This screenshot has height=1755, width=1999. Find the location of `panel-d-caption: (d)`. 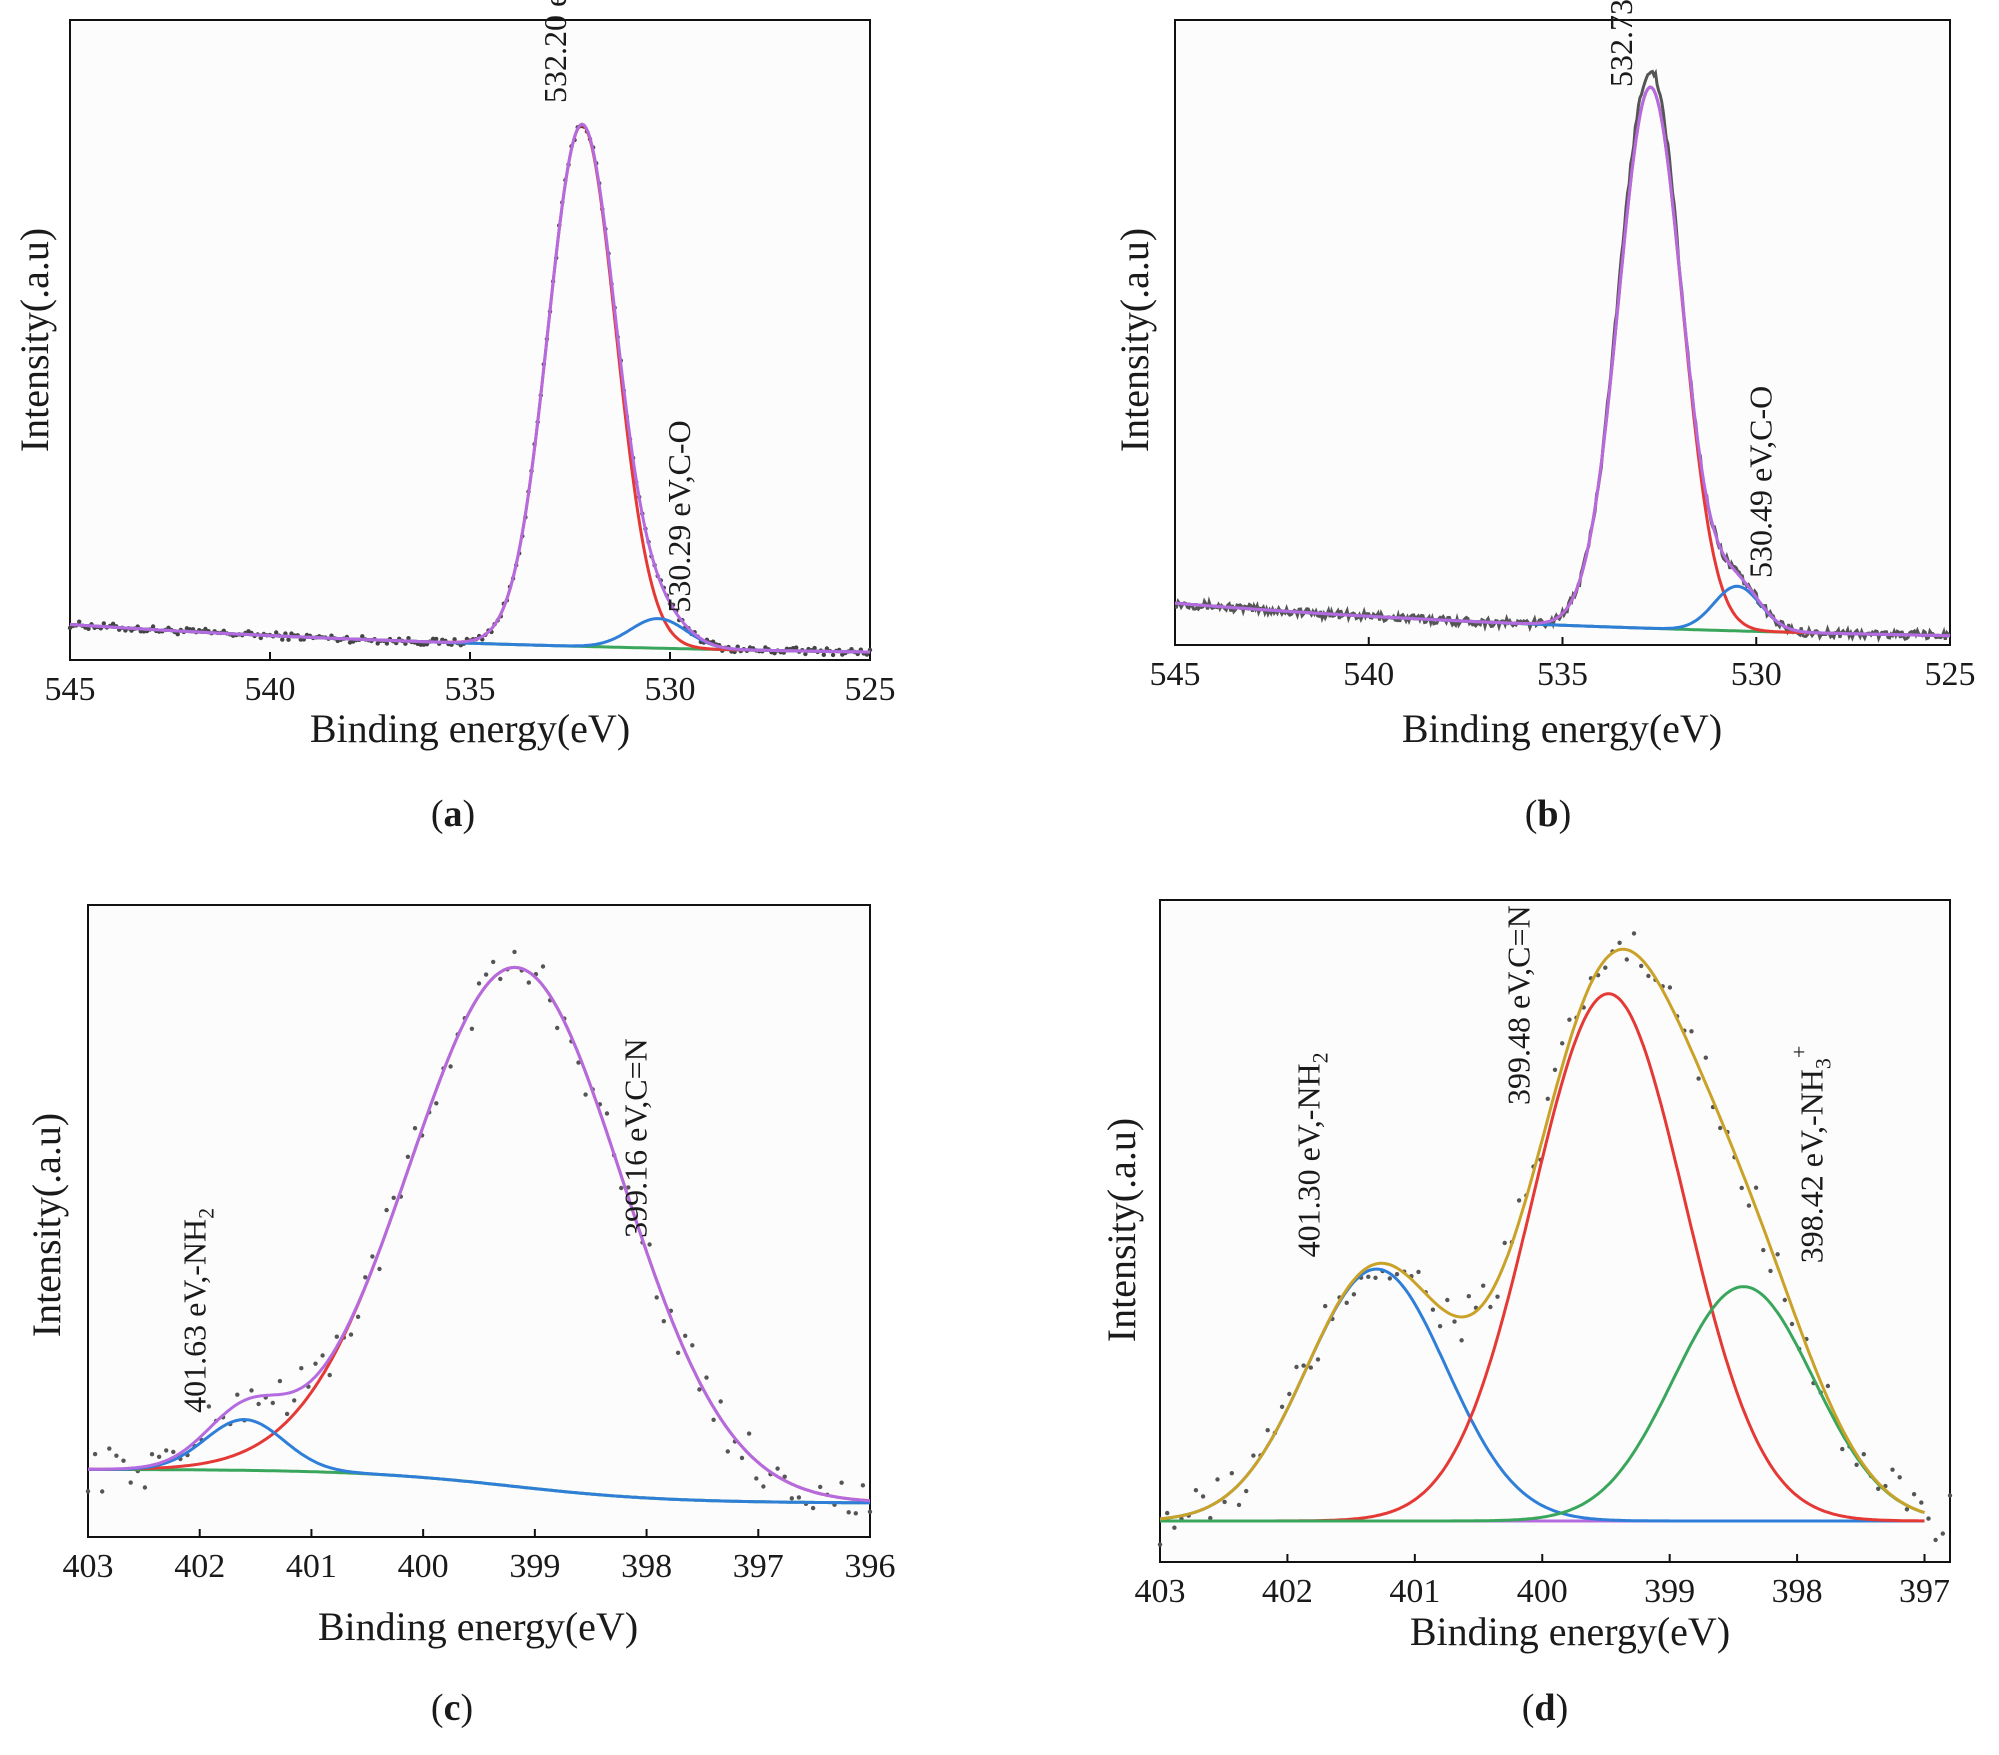

panel-d-caption: (d) is located at coordinates (1545, 1708).